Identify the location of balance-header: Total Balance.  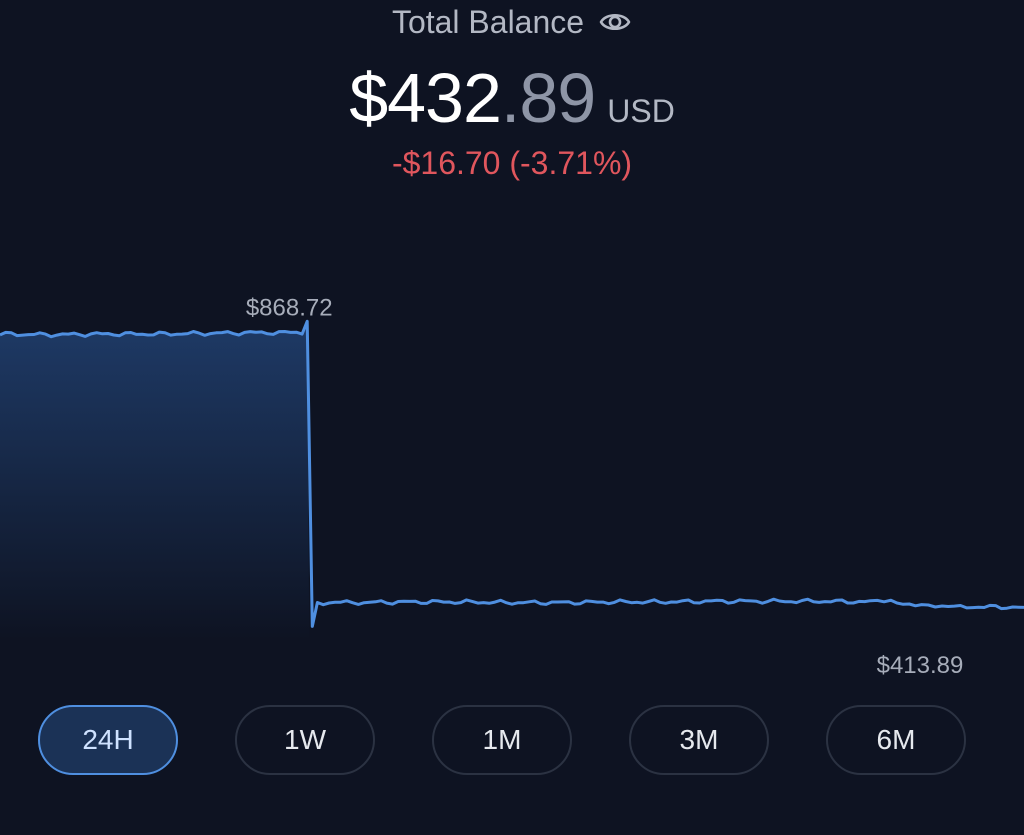
(512, 22).